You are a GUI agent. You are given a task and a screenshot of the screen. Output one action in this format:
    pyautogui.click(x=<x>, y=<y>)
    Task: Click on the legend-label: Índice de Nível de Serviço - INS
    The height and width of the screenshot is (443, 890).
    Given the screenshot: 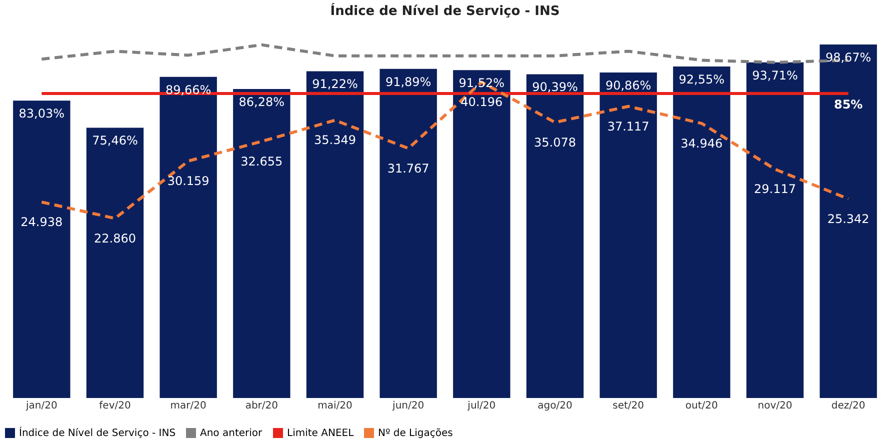 What is the action you would take?
    pyautogui.click(x=97, y=432)
    